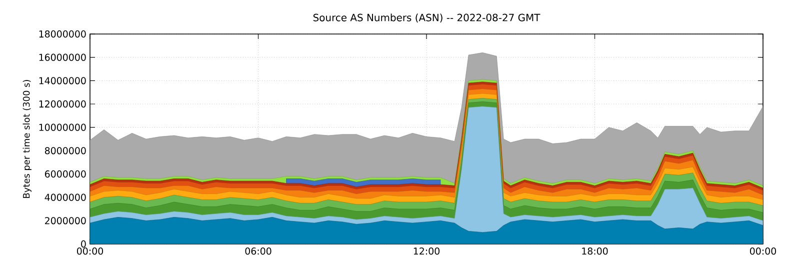 Image resolution: width=785 pixels, height=268 pixels. What do you see at coordinates (62, 127) in the screenshot?
I see `y-tick-label: 10000000` at bounding box center [62, 127].